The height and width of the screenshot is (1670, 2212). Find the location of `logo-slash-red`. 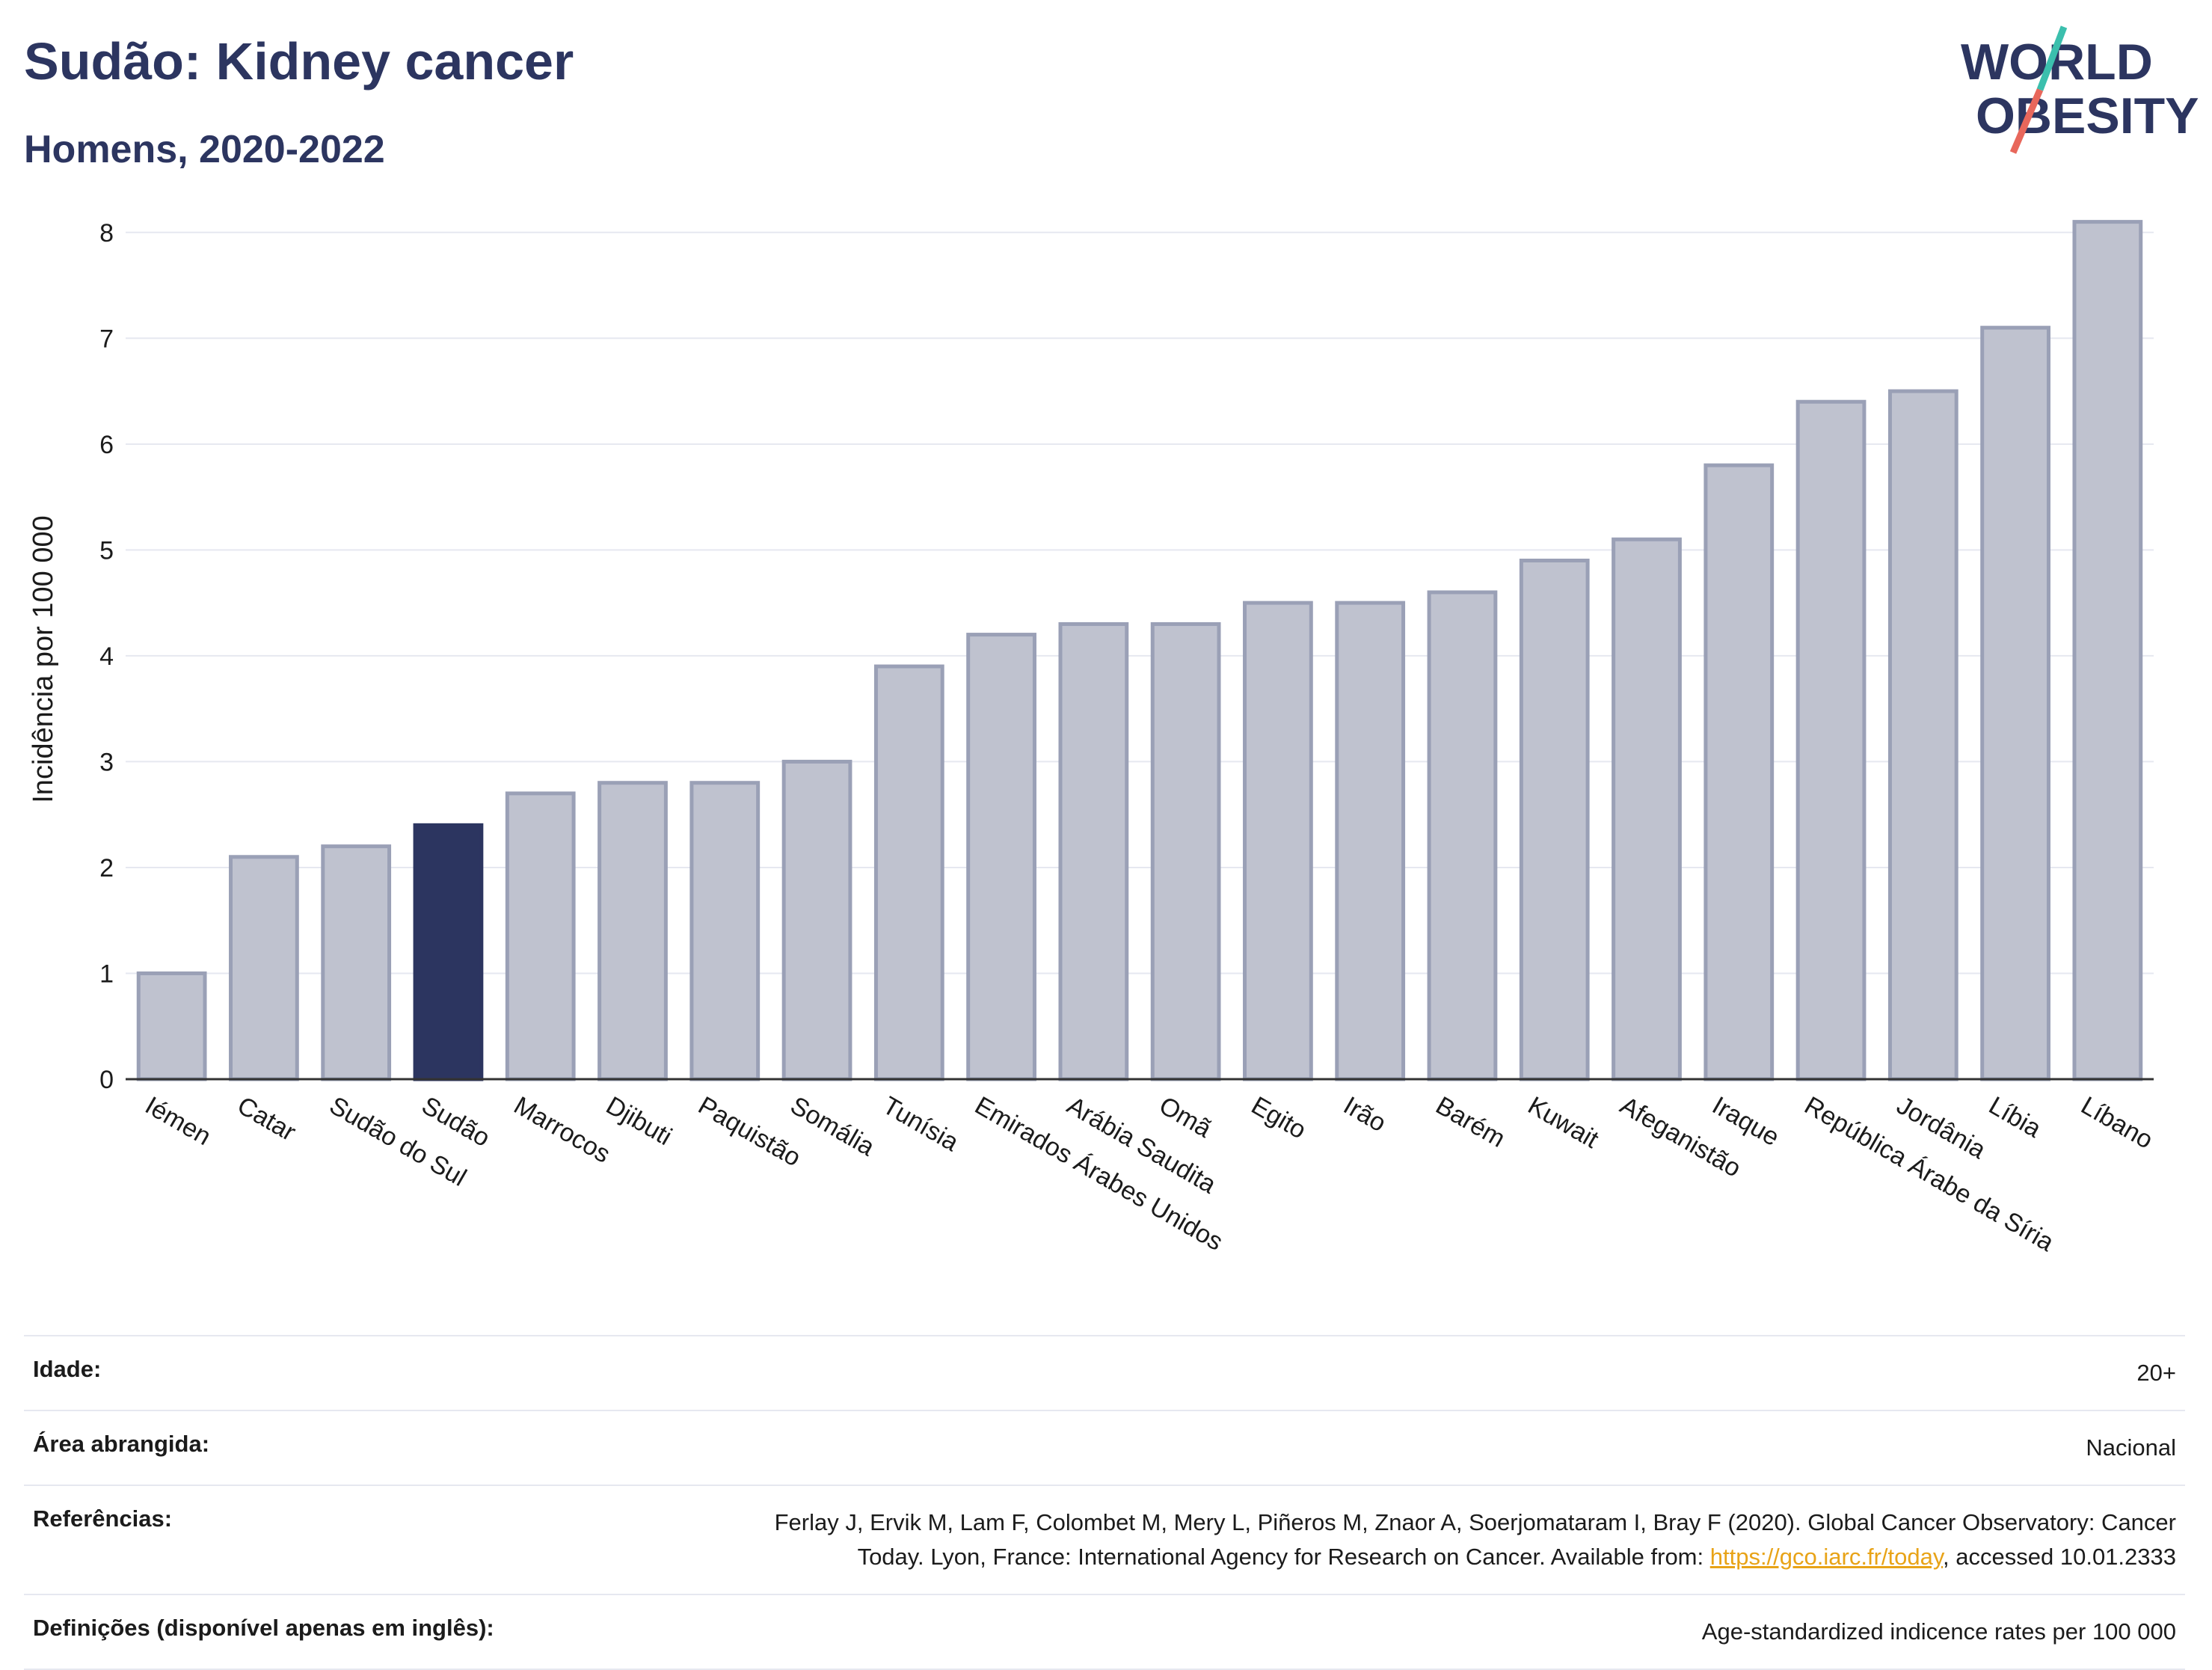

logo-slash-red is located at coordinates (2026, 121).